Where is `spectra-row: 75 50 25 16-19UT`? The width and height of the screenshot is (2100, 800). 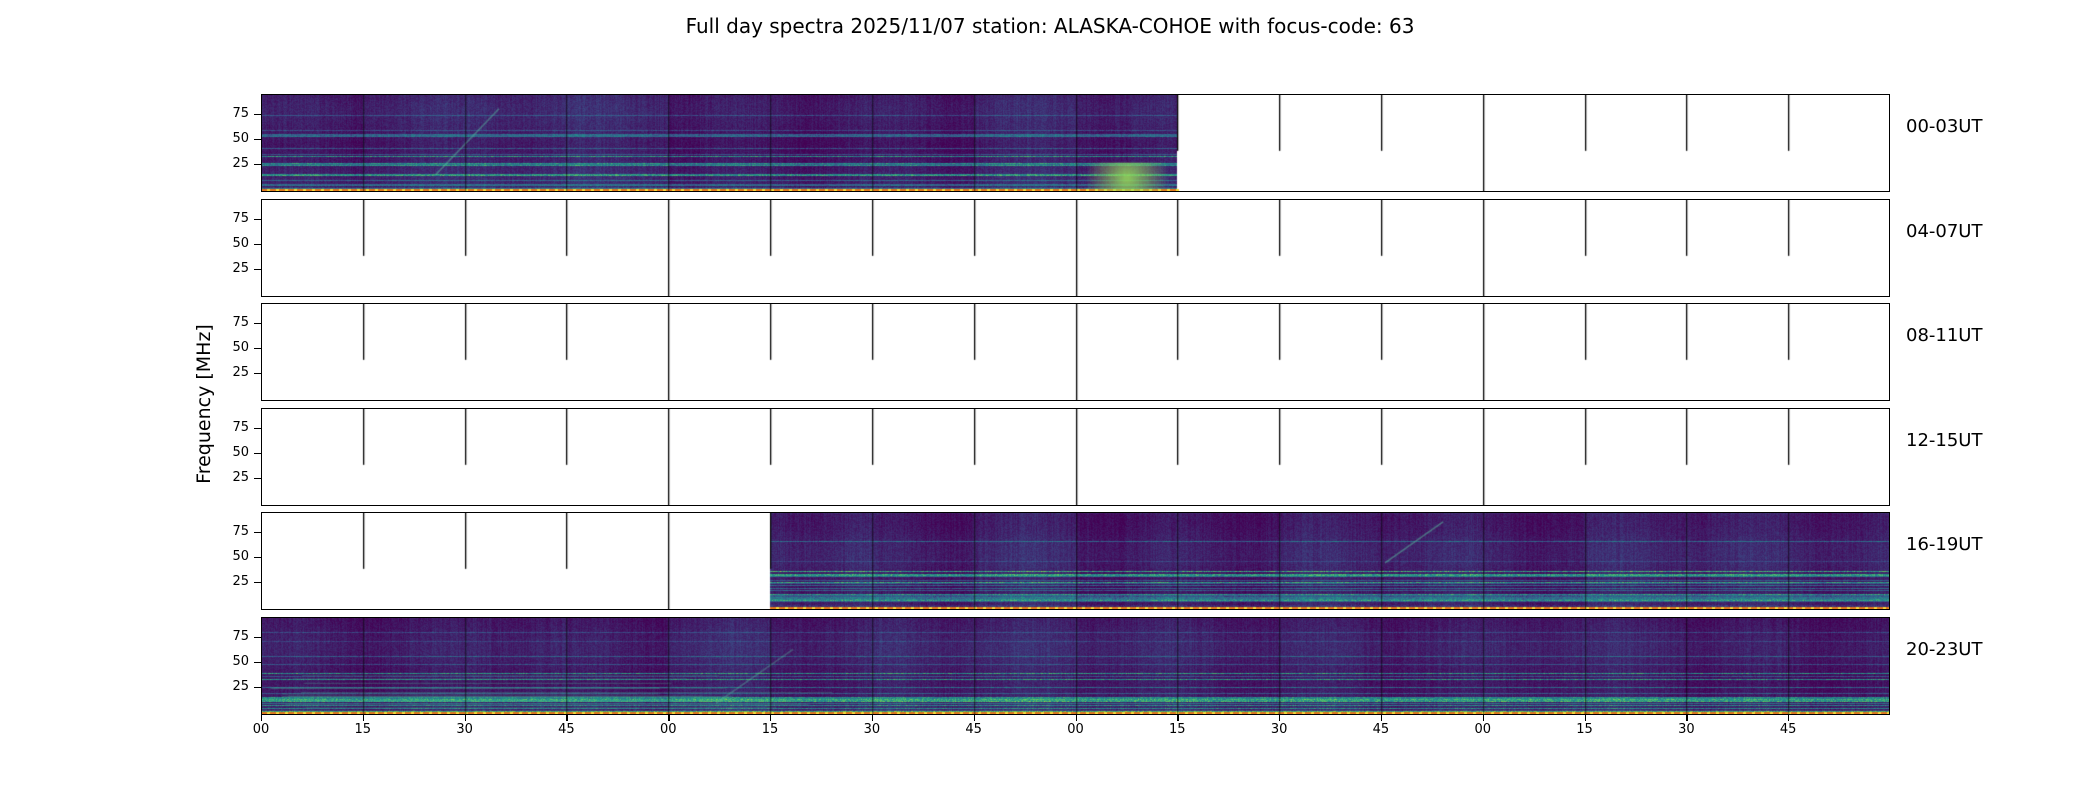
spectra-row: 75 50 25 16-19UT is located at coordinates (1107, 561).